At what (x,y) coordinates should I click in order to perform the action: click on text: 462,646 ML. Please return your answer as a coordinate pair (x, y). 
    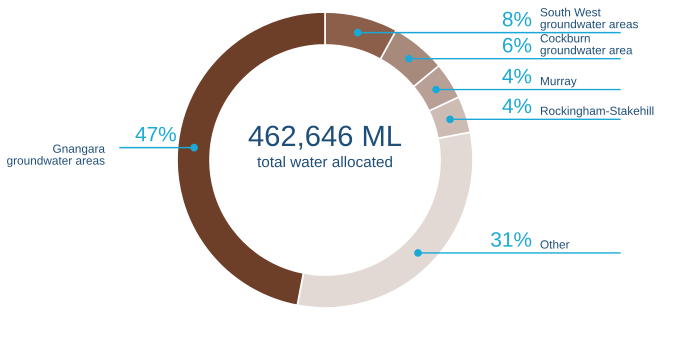
    Looking at the image, I should click on (325, 138).